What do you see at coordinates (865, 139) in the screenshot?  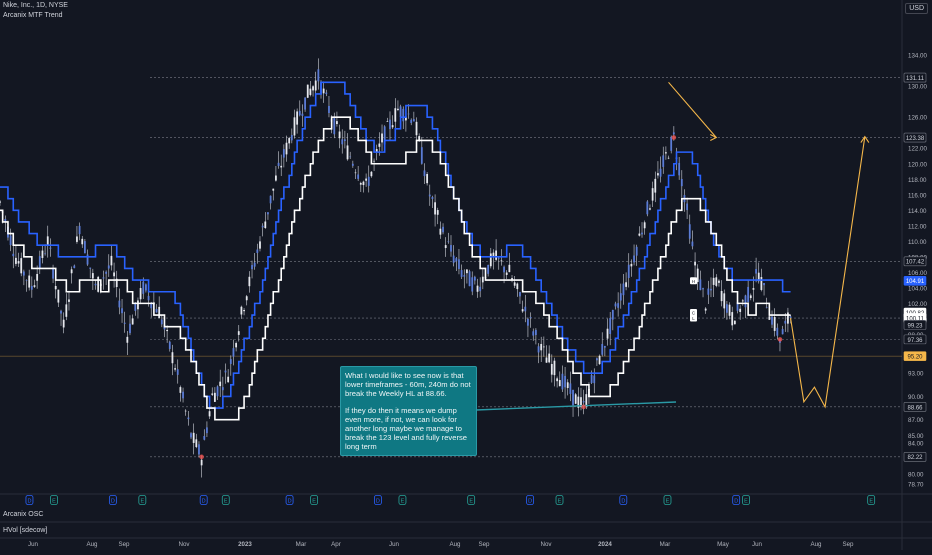 I see `projection-arrowhead-up` at bounding box center [865, 139].